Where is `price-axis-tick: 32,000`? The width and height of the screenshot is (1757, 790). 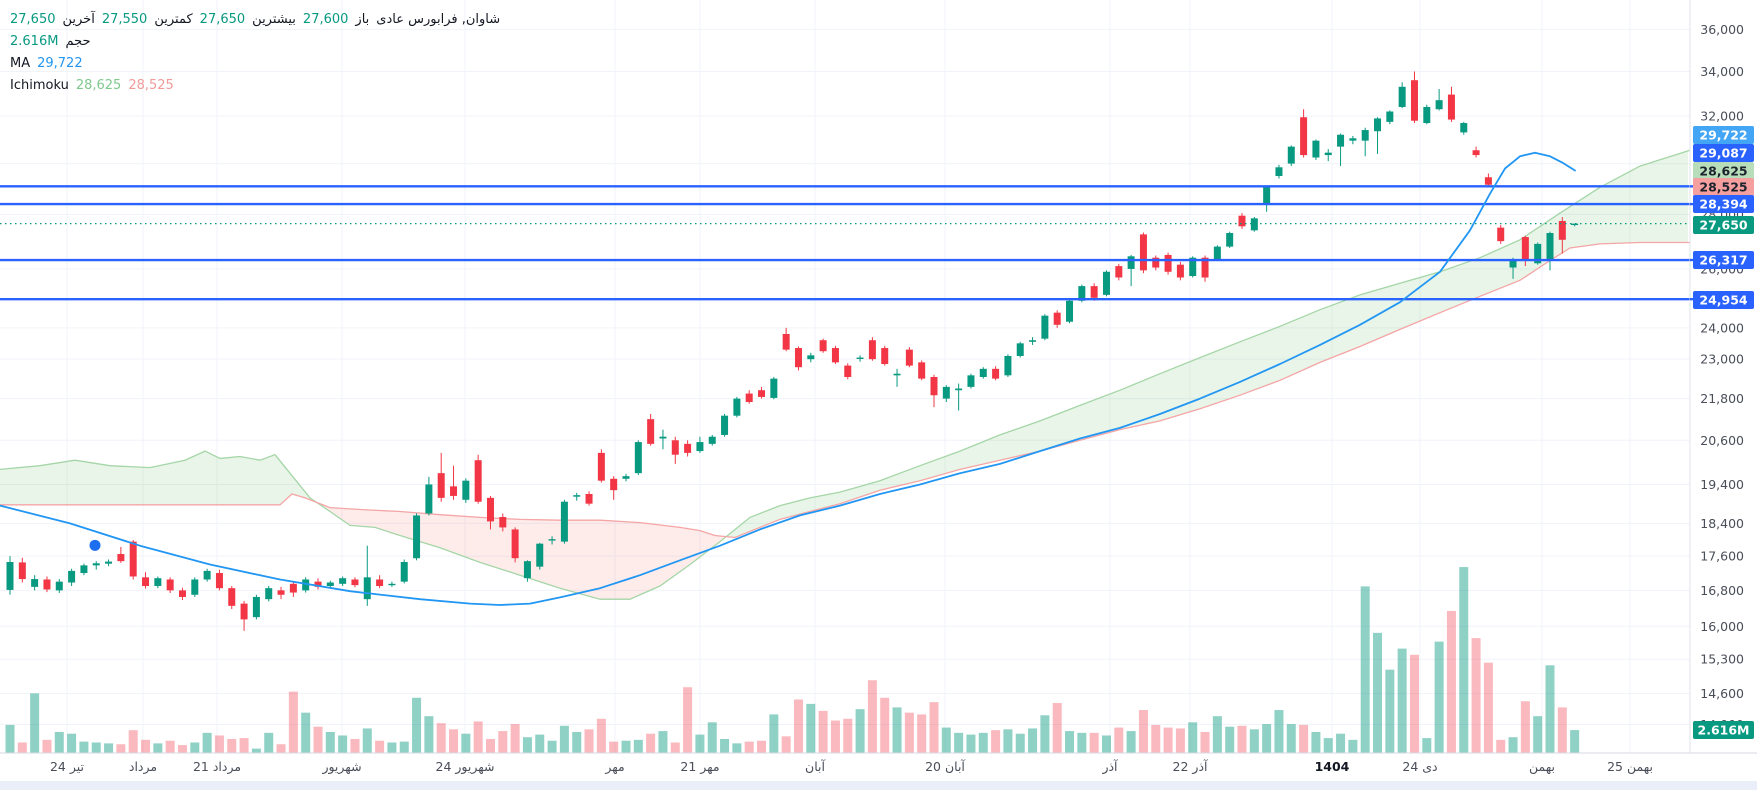 price-axis-tick: 32,000 is located at coordinates (1722, 116).